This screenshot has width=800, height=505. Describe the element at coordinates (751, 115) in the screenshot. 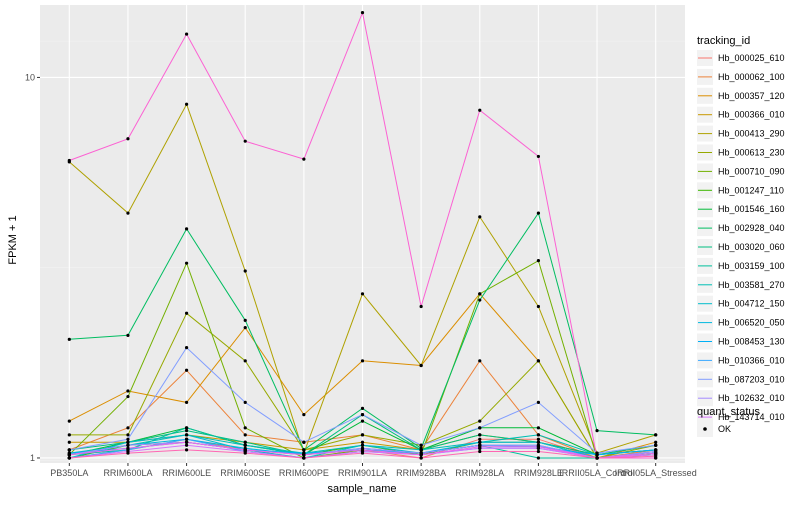

I see `legend-label: Hb_000366_010` at that location.